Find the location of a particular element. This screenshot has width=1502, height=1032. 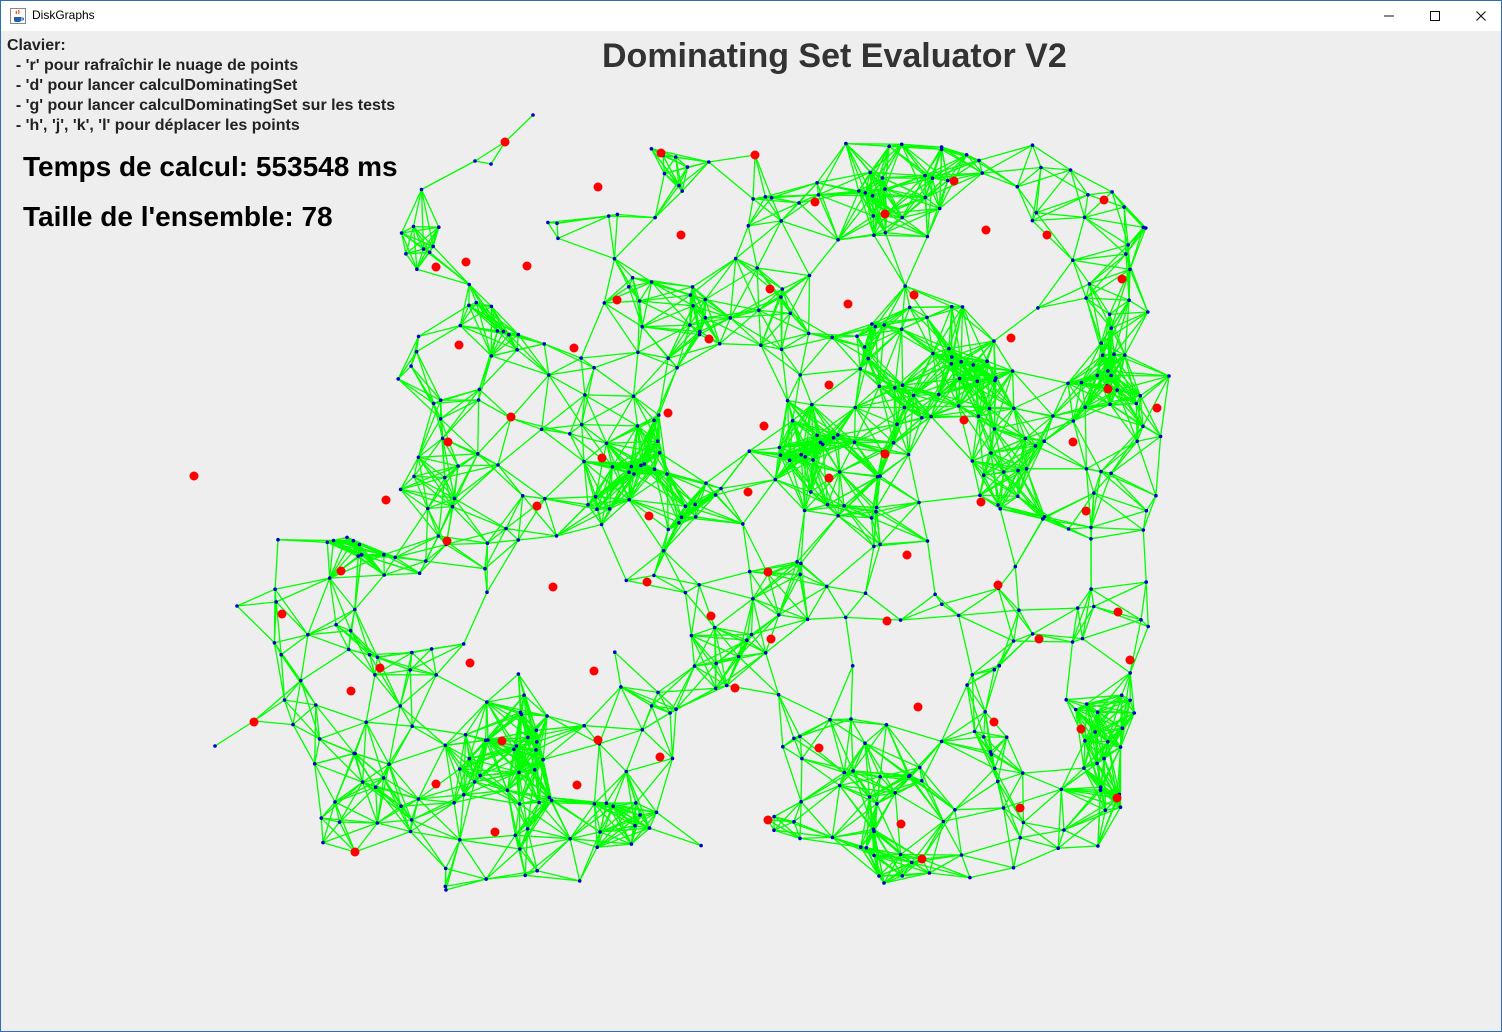

close-button is located at coordinates (1479, 16).